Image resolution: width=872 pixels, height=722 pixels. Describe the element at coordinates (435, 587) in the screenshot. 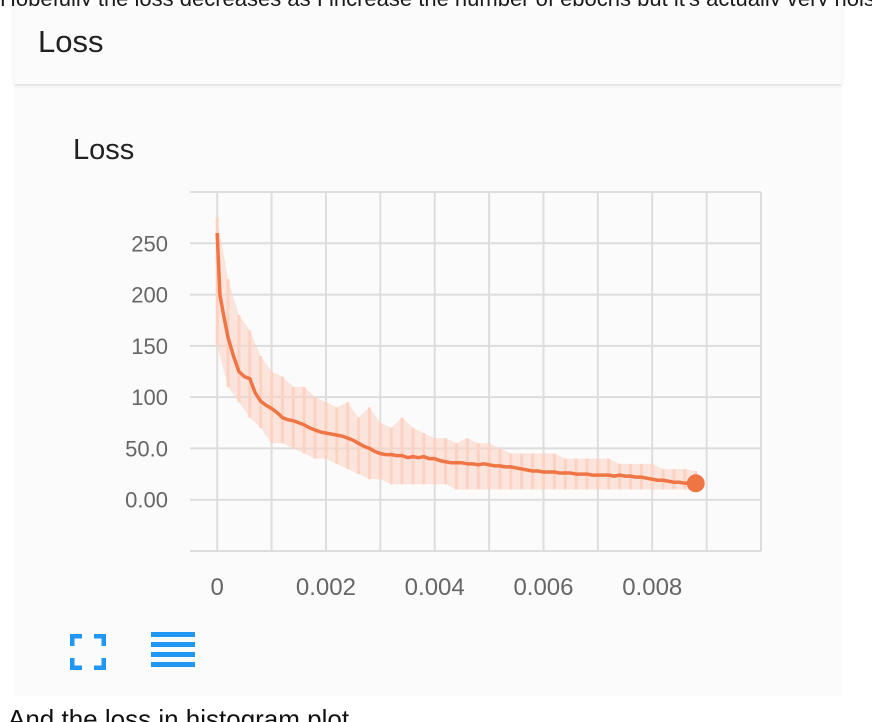

I see `x-tick-label: 0.004` at that location.